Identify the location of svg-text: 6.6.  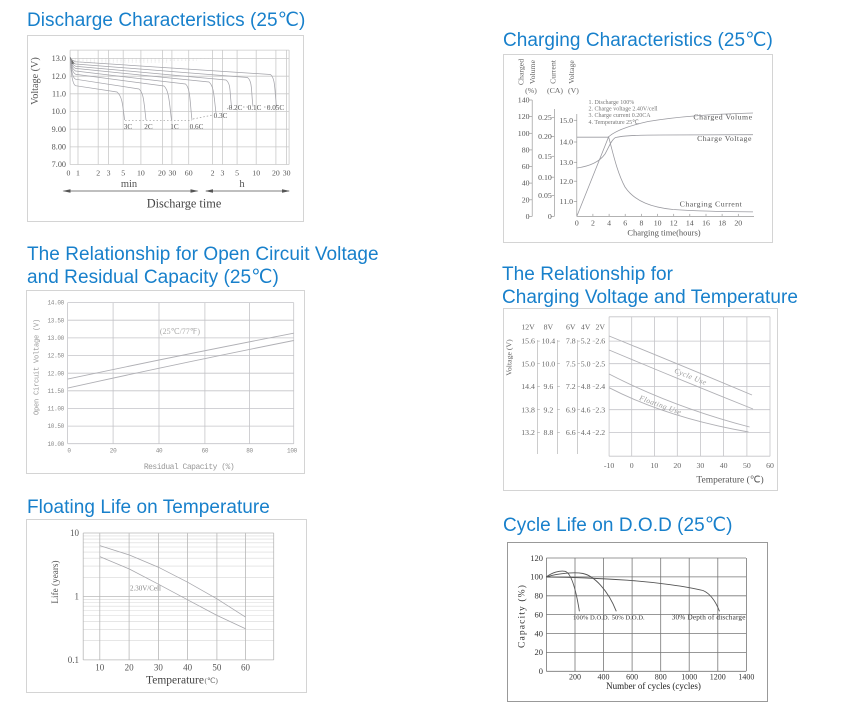
(571, 432).